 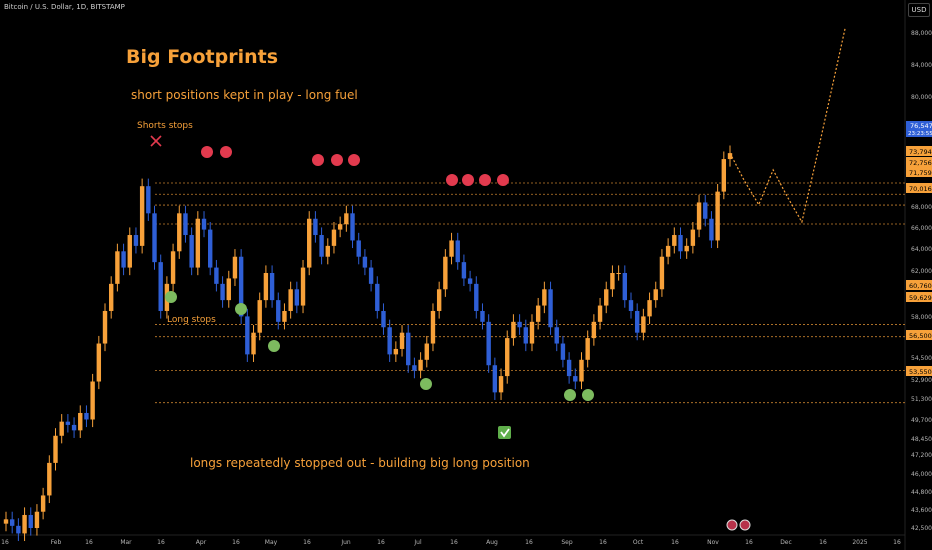 I want to click on currency-button: USD, so click(x=919, y=10).